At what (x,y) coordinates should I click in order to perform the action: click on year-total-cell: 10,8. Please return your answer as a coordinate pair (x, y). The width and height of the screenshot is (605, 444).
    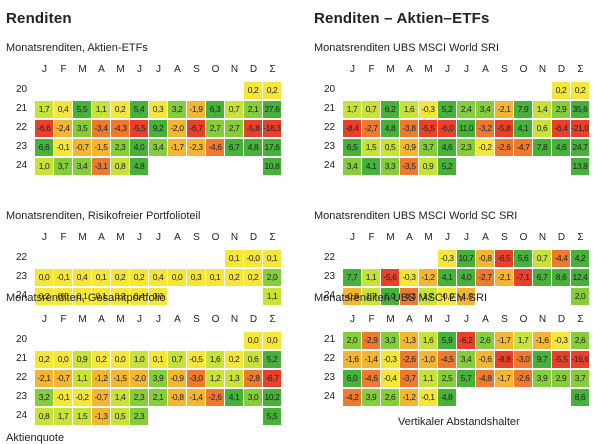
    Looking at the image, I should click on (272, 166).